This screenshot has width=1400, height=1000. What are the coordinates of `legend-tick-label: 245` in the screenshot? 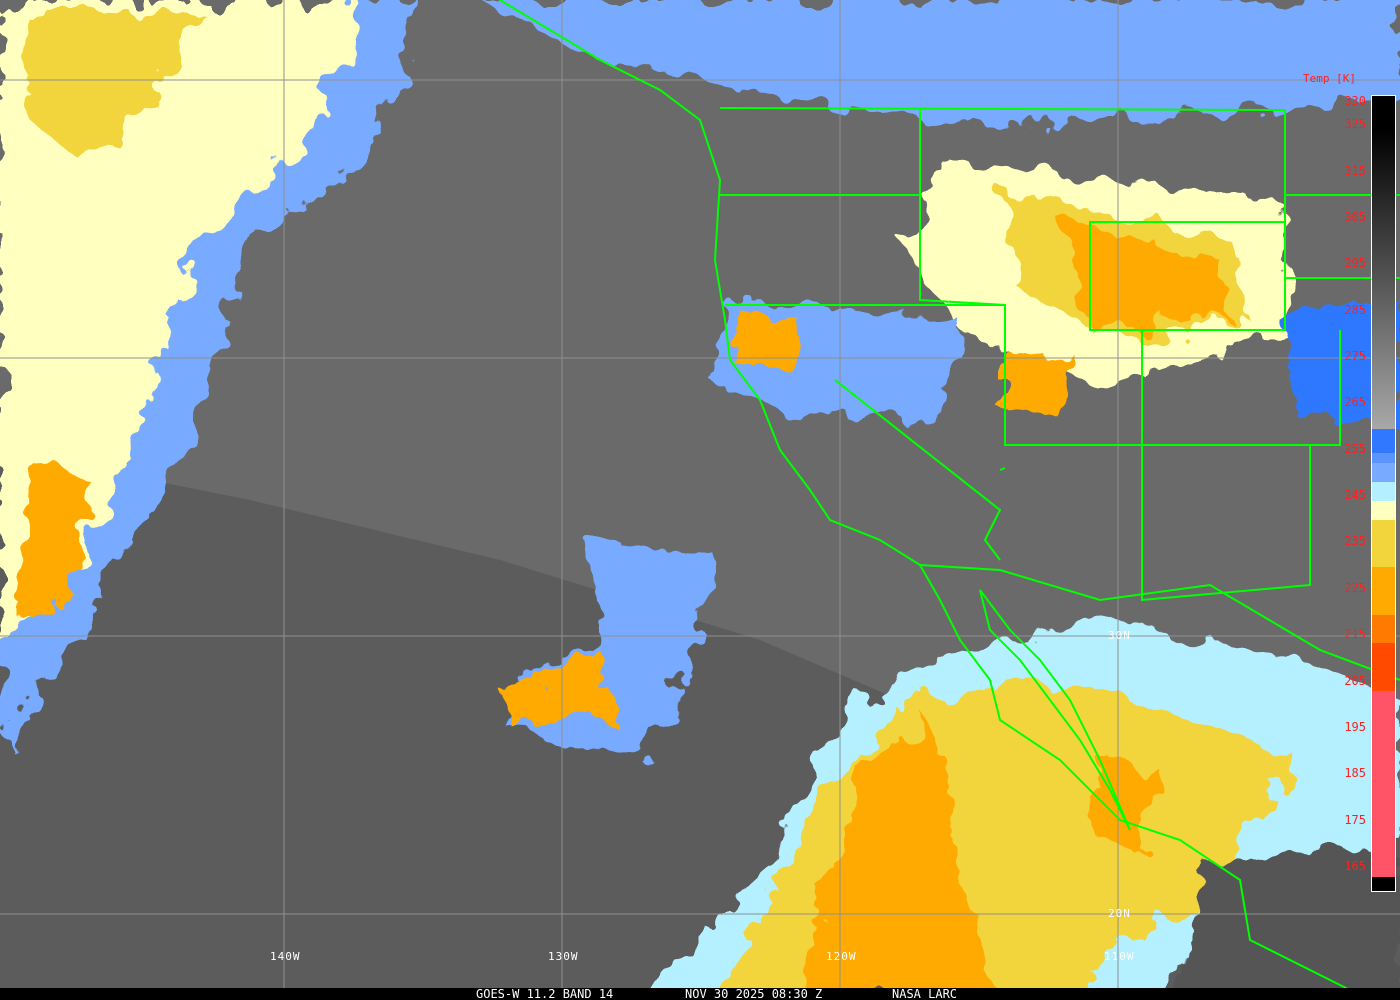 It's located at (1355, 495).